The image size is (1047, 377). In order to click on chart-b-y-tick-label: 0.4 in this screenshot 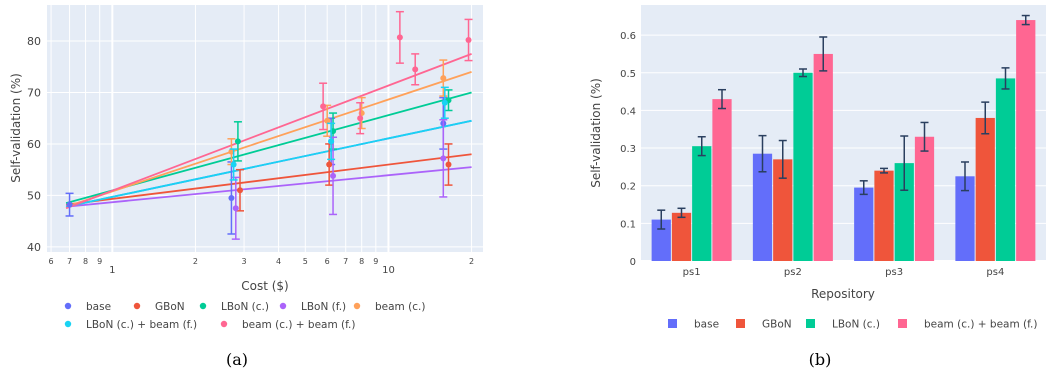, I will do `click(628, 111)`.